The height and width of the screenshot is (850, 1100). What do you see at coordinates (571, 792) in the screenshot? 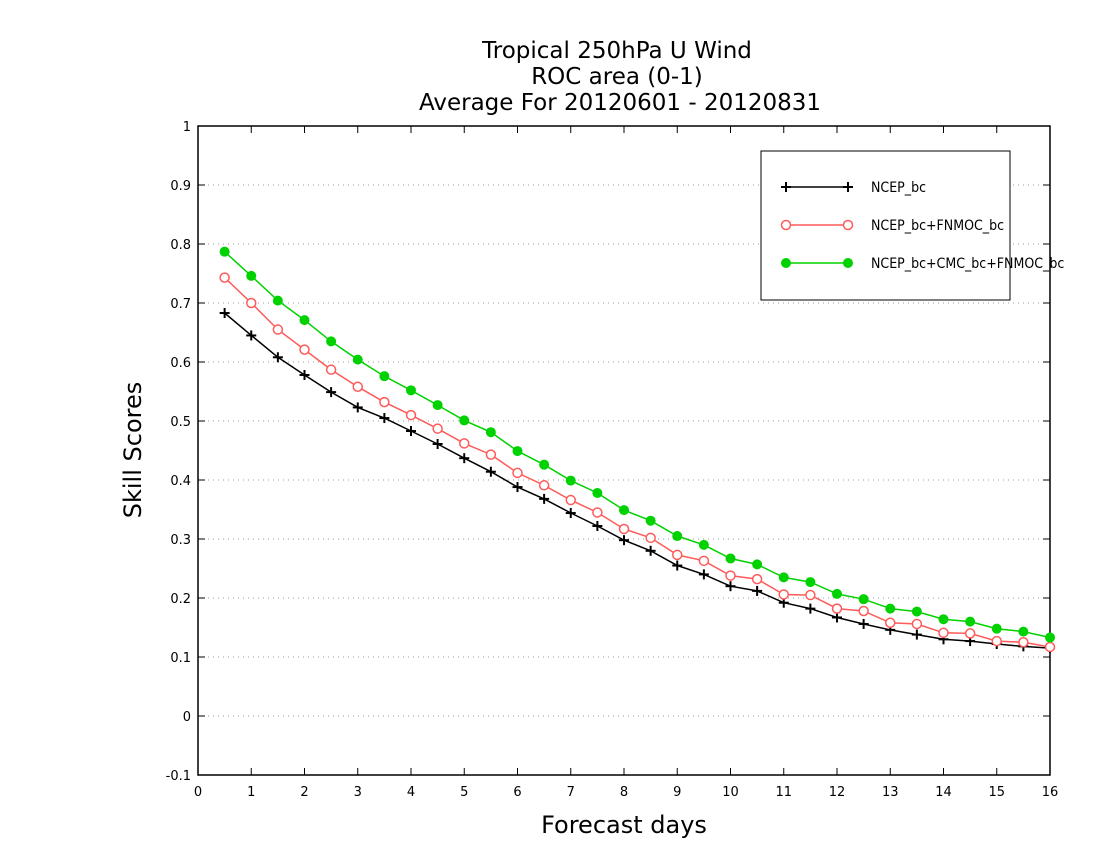
I see `x-tick-label: 7` at bounding box center [571, 792].